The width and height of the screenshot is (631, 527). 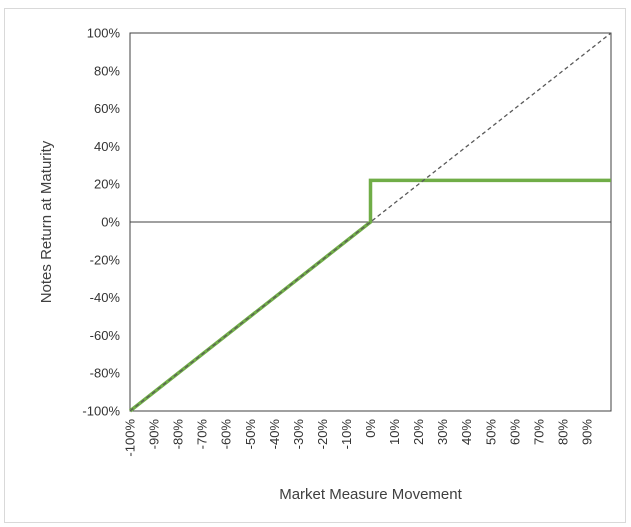 I want to click on x-tick-label: 80%, so click(x=562, y=432).